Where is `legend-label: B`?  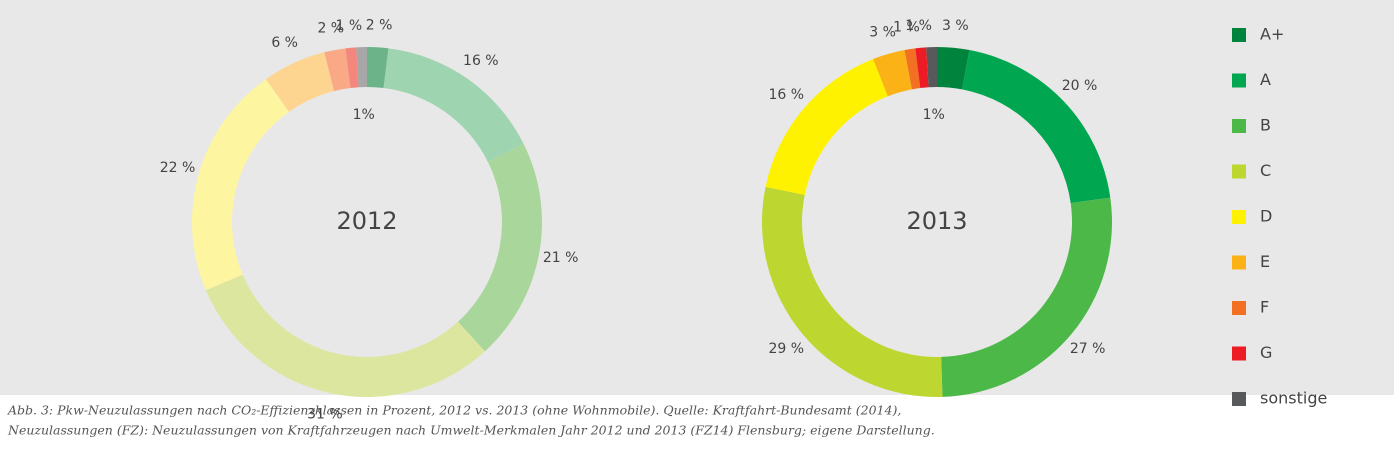
legend-label: B is located at coordinates (1265, 125).